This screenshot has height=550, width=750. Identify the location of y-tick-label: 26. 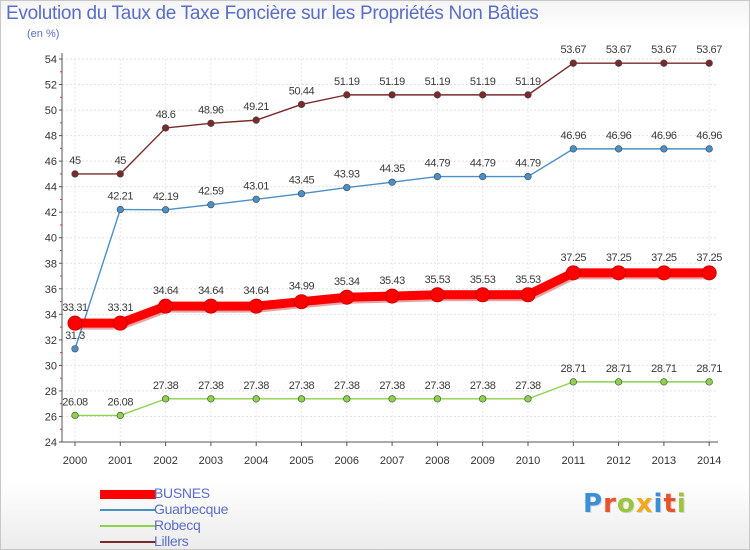
(51, 417).